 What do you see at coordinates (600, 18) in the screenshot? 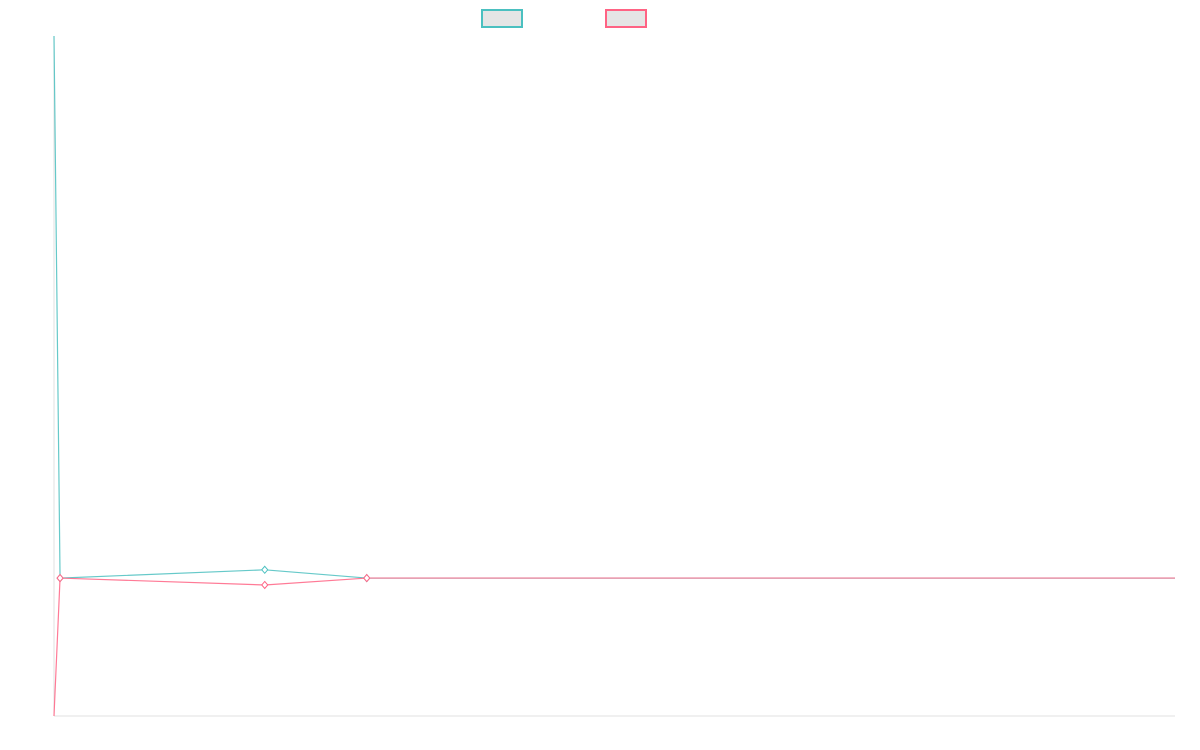
I see `legend` at bounding box center [600, 18].